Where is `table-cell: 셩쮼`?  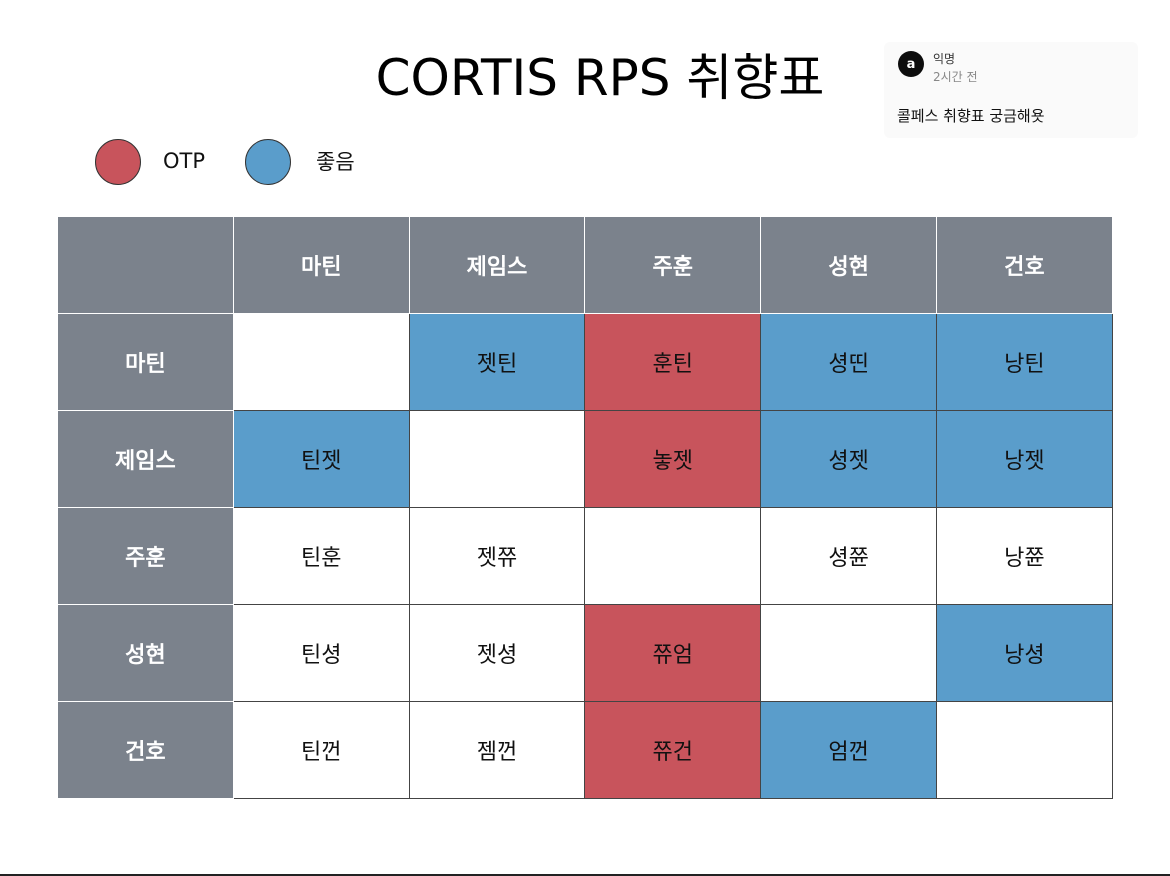 table-cell: 셩쮼 is located at coordinates (848, 556).